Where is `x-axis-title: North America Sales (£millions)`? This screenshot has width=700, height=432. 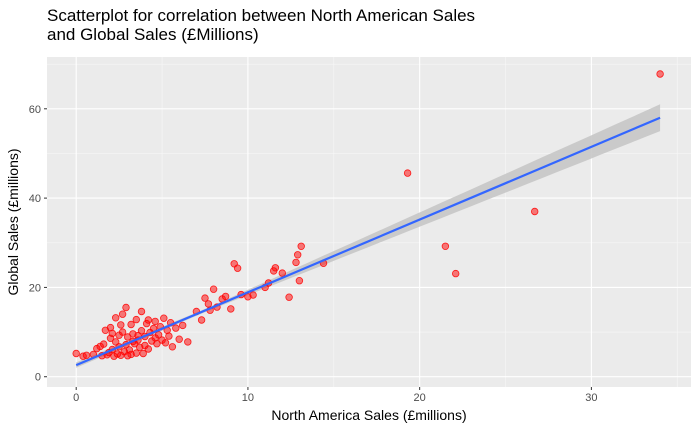 x-axis-title: North America Sales (£millions) is located at coordinates (368, 415).